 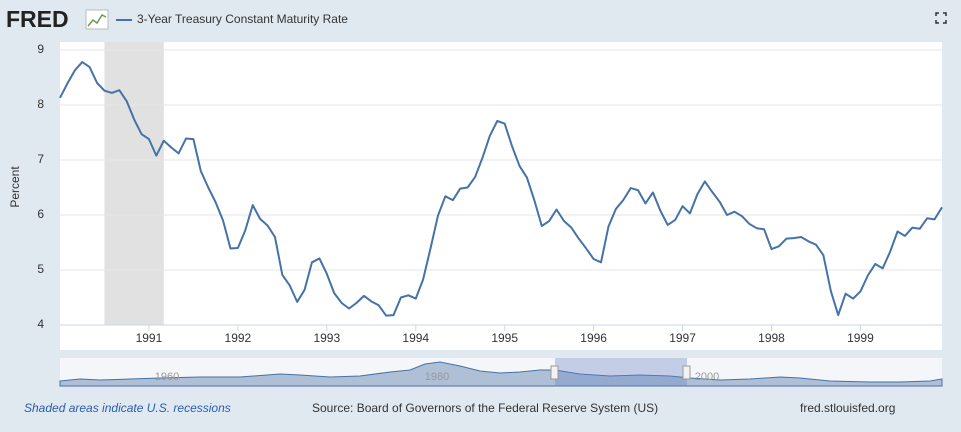 I want to click on fullscreen-icon, so click(x=941, y=18).